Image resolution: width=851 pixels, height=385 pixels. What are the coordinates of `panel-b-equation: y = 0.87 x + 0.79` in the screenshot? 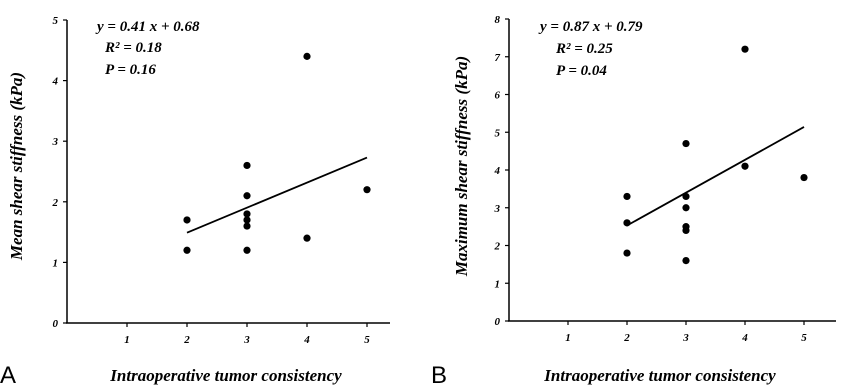 It's located at (590, 27).